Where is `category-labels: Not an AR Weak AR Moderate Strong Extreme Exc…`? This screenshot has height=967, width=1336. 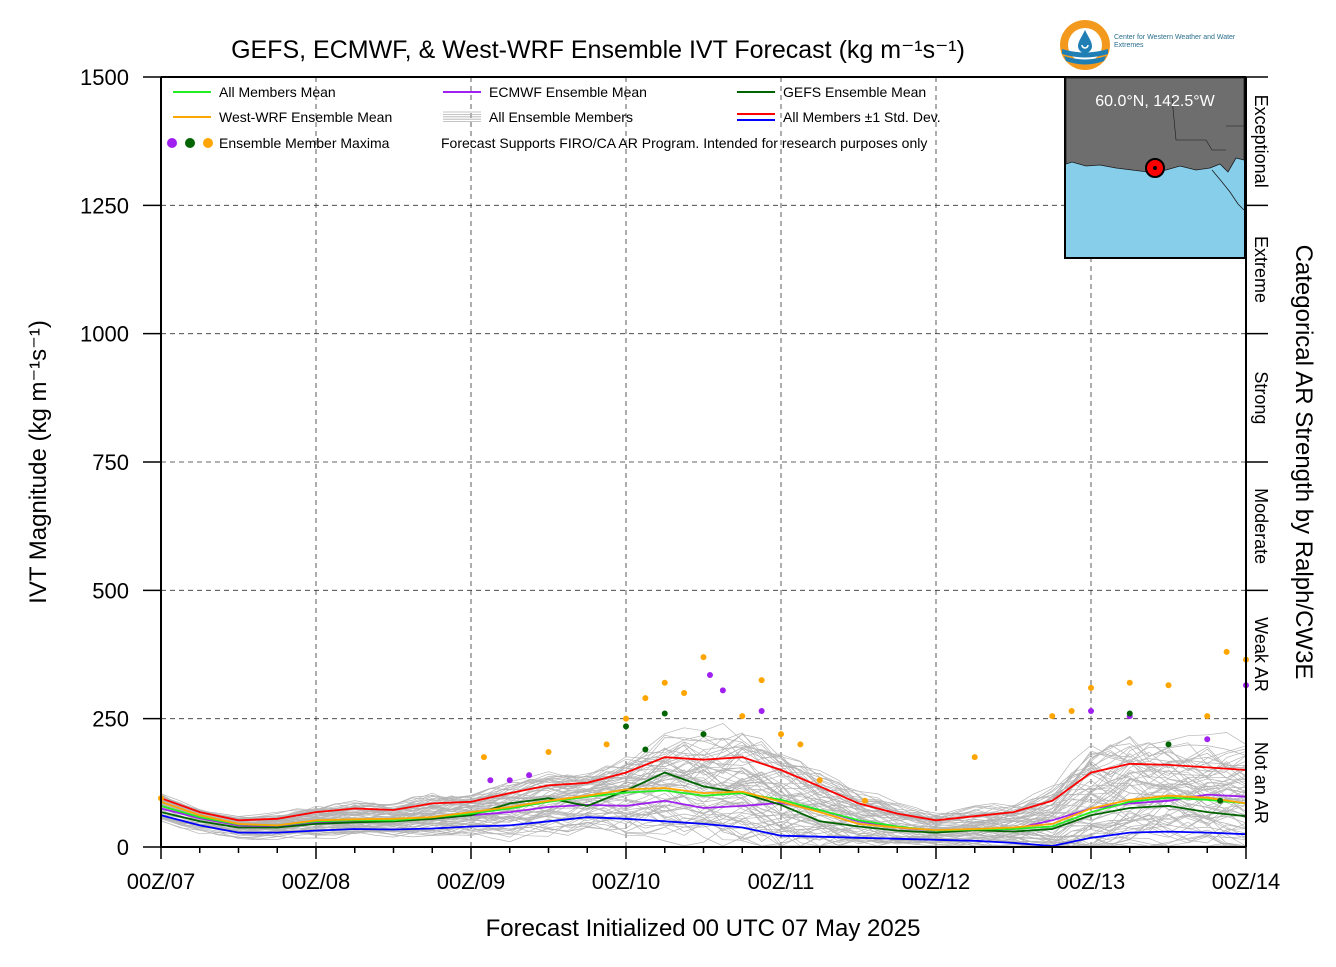 category-labels: Not an AR Weak AR Moderate Strong Extreme Exc… is located at coordinates (1261, 459).